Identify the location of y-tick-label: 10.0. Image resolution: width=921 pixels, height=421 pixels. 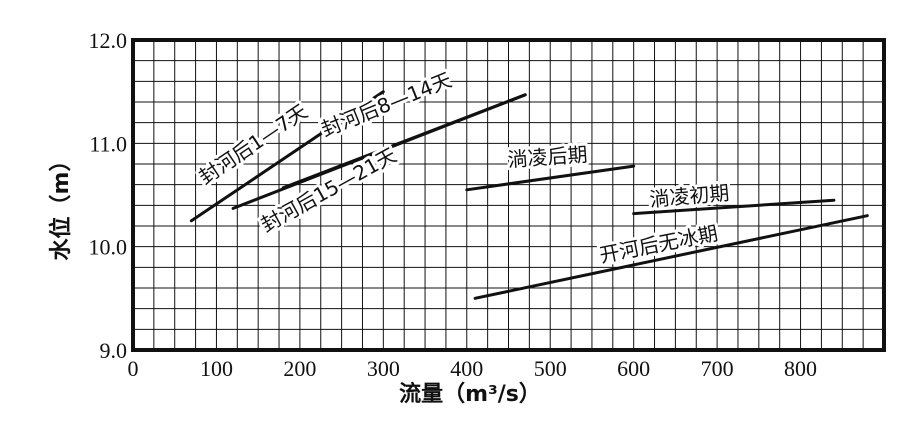
(108, 247).